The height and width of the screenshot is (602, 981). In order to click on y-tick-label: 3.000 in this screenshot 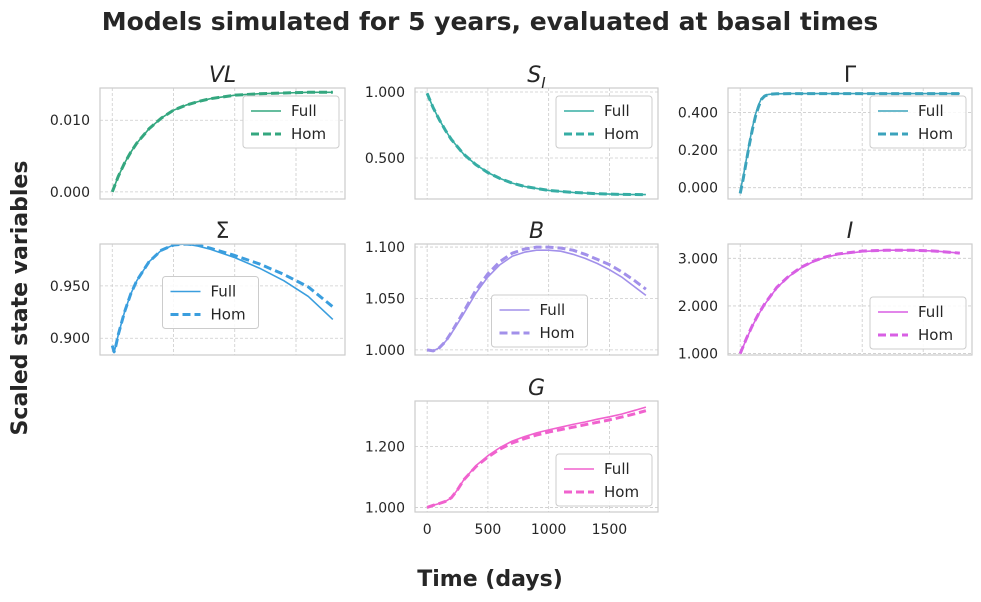, I will do `click(698, 259)`.